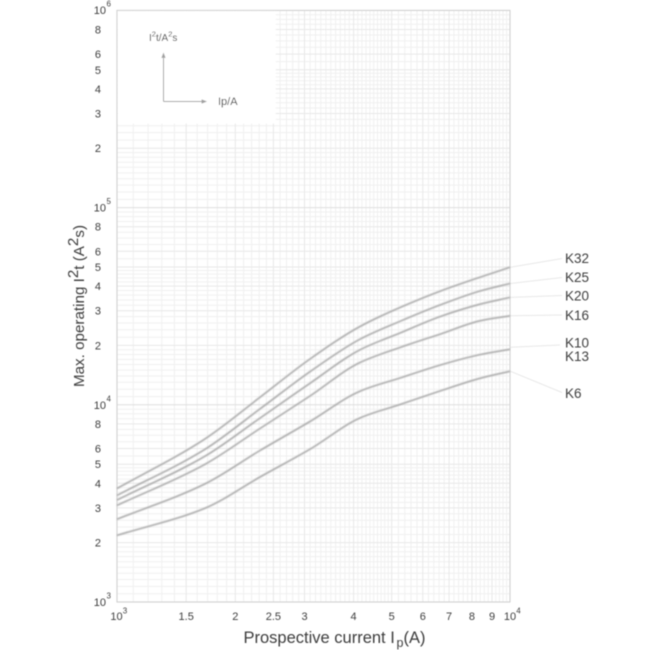 This screenshot has height=650, width=650. Describe the element at coordinates (577, 277) in the screenshot. I see `svg-text: K25` at that location.